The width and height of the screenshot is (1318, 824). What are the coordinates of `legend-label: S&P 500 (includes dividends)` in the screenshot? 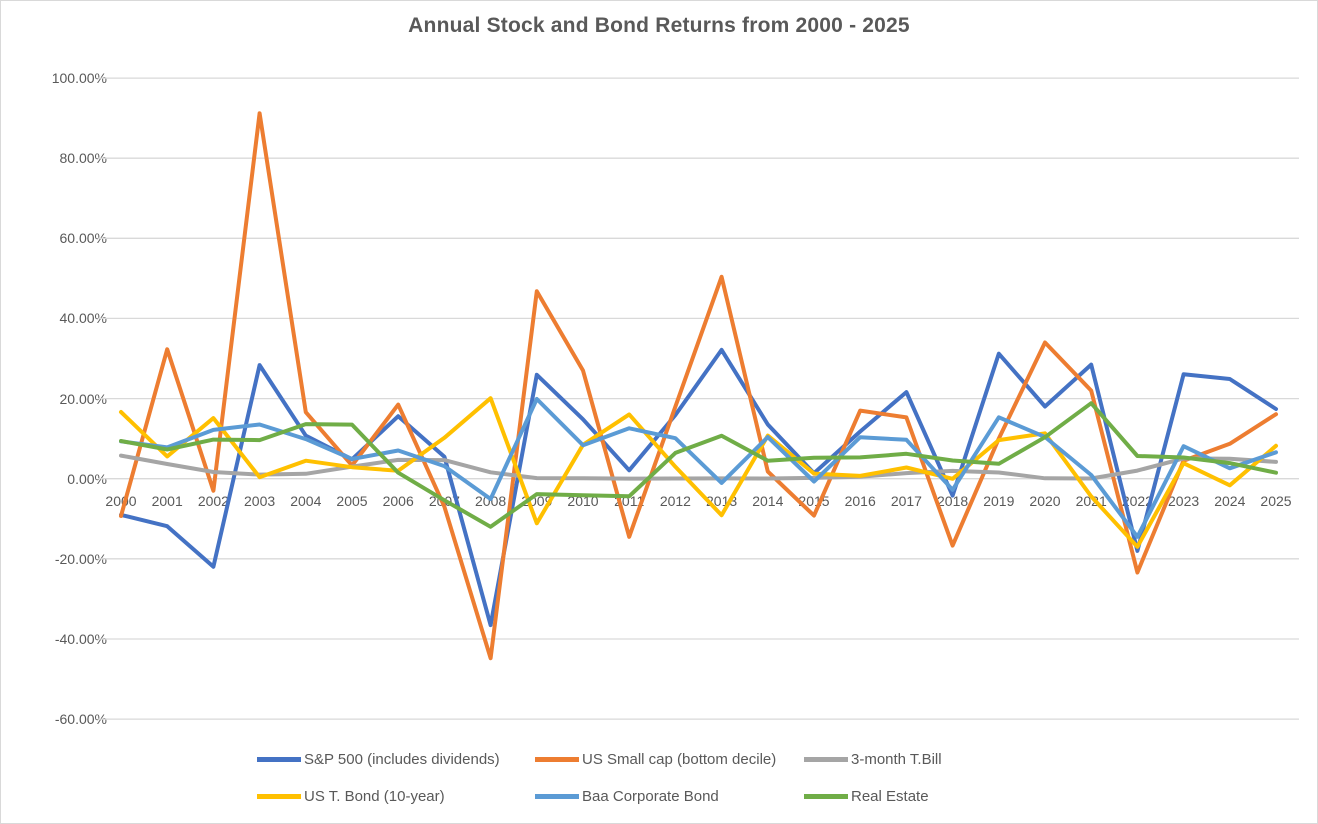 It's located at (402, 759).